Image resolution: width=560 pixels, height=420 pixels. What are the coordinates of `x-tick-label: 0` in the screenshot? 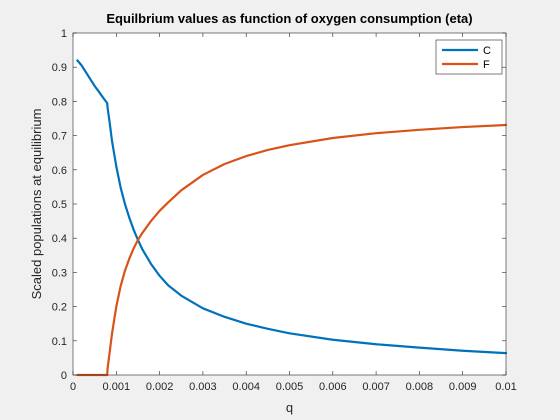 It's located at (73, 387).